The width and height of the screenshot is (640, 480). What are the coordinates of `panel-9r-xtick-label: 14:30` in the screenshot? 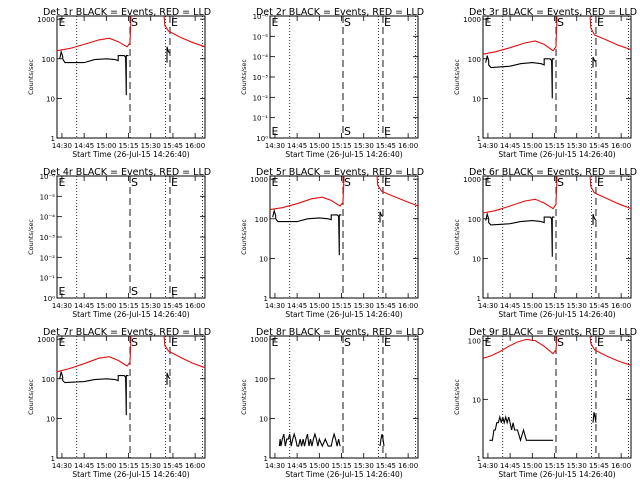 It's located at (488, 466).